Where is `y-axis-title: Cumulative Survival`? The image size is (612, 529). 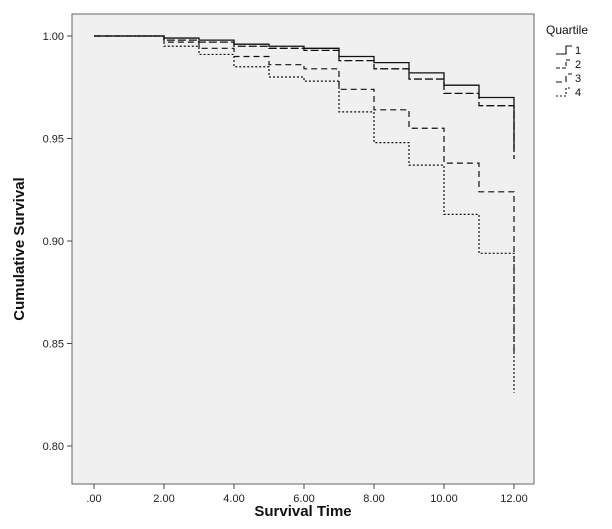 y-axis-title: Cumulative Survival is located at coordinates (19, 248).